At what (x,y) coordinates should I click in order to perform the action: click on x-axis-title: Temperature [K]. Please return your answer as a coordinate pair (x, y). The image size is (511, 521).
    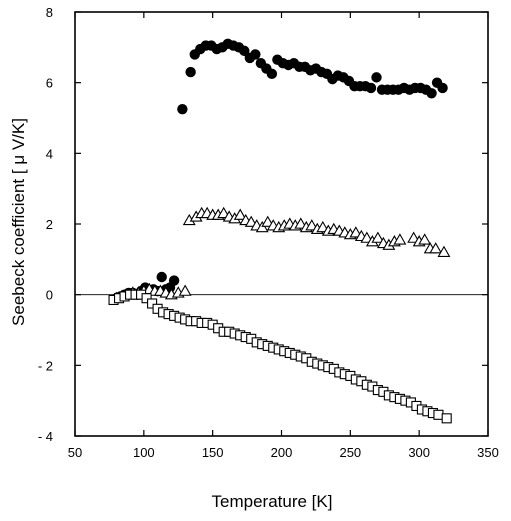
    Looking at the image, I should click on (272, 501).